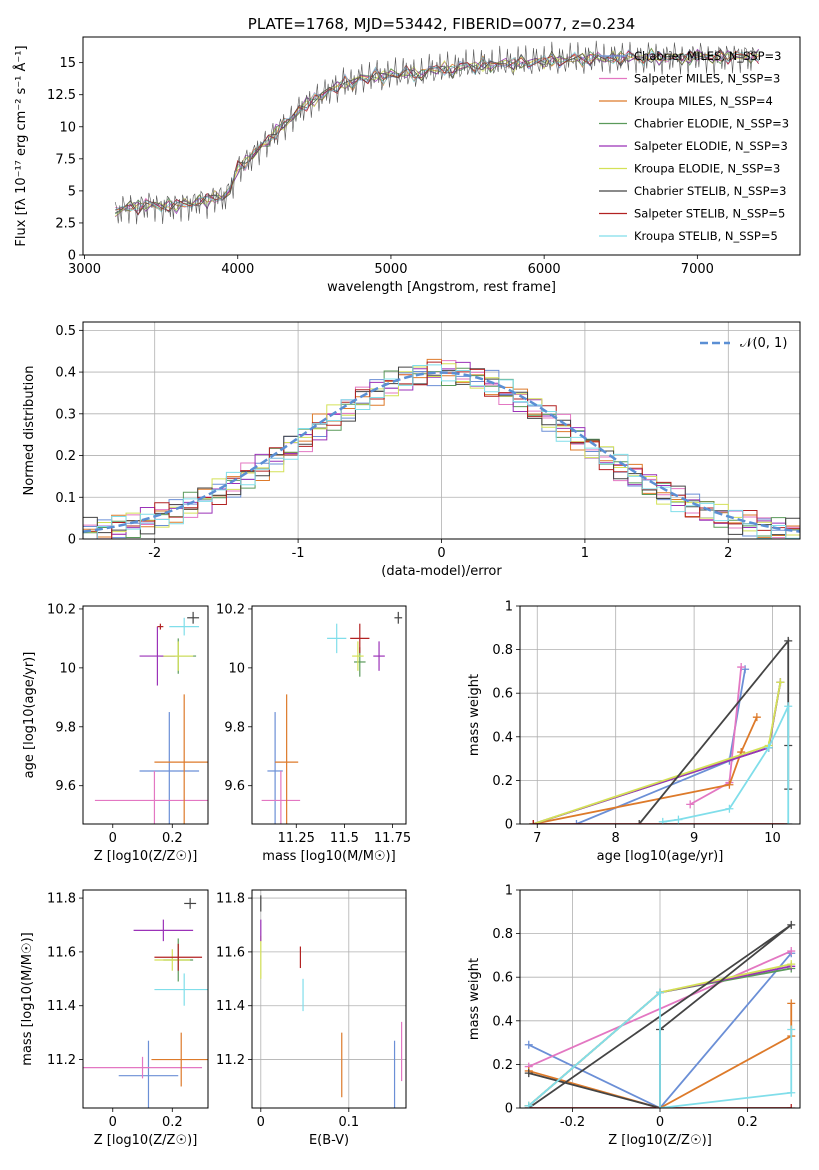 The width and height of the screenshot is (819, 1170). Describe the element at coordinates (298, 553) in the screenshot. I see `x-tick-label: -1` at that location.